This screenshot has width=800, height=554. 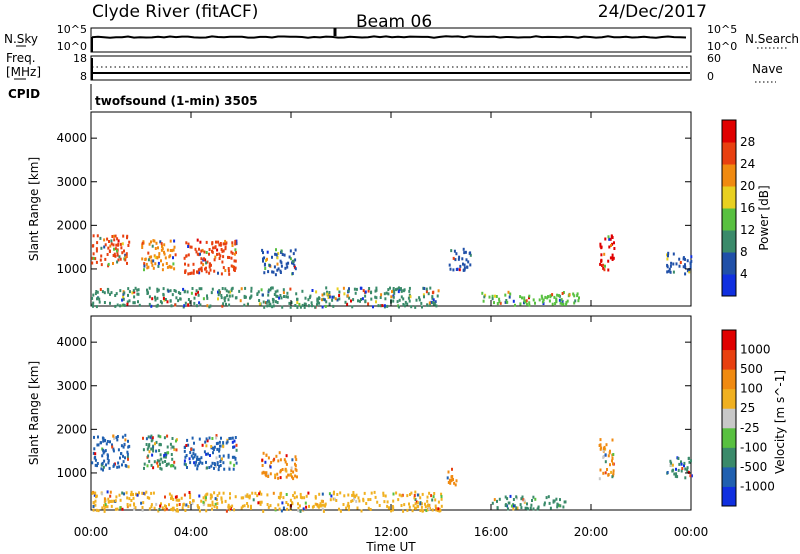 What do you see at coordinates (34, 209) in the screenshot?
I see `power-ylabel: Slant Range [km]` at bounding box center [34, 209].